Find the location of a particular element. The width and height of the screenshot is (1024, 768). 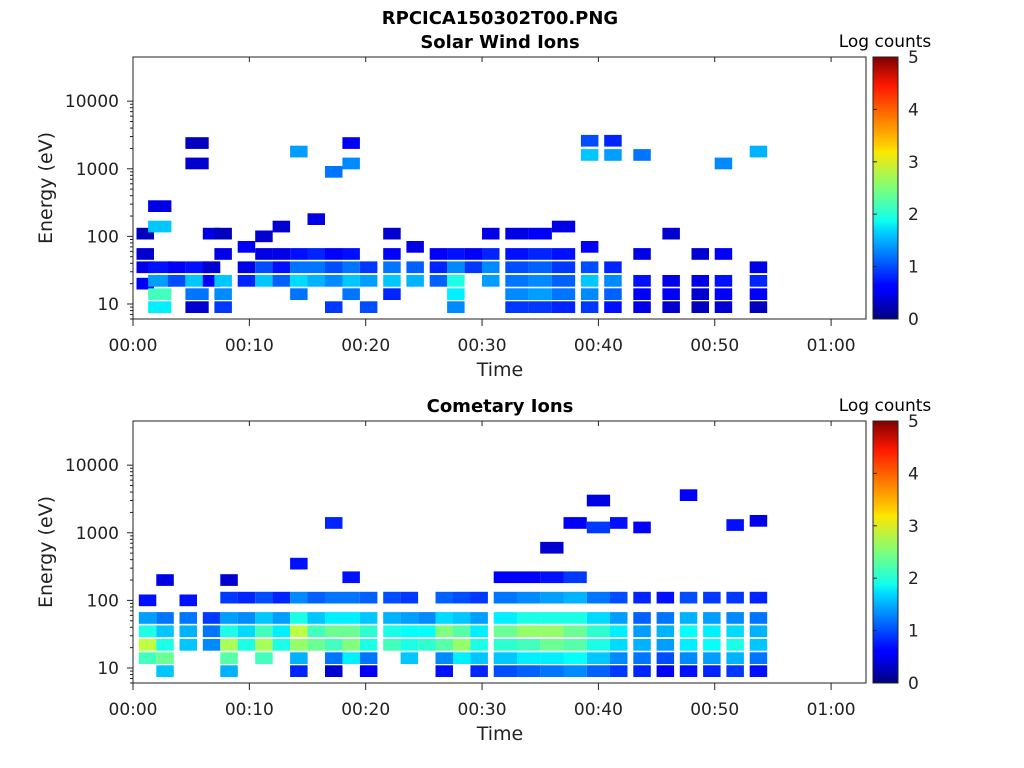

colorbar-label: Log counts is located at coordinates (885, 42).